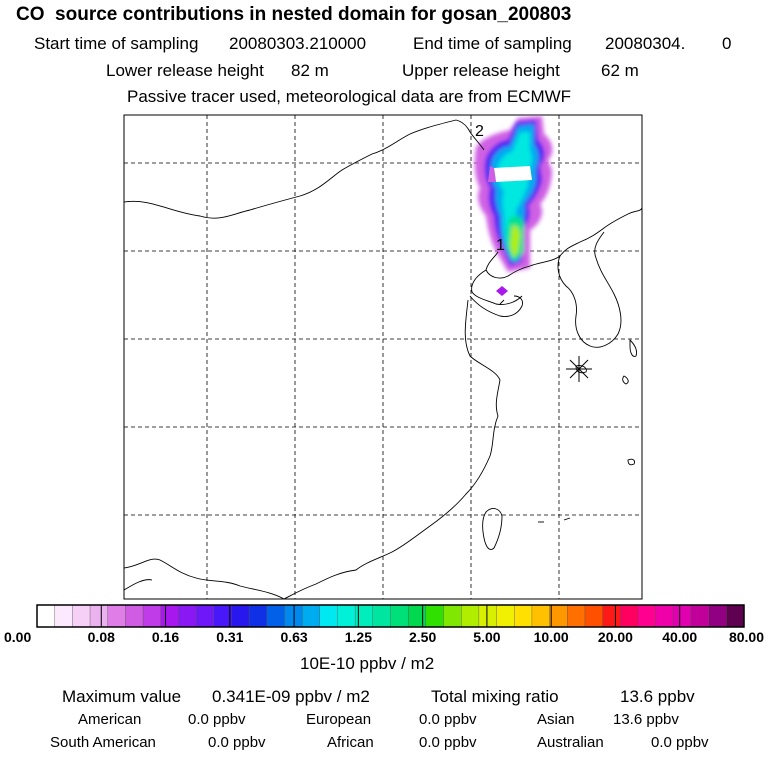 The image size is (768, 768). I want to click on colorbar-tick-label: 1.25, so click(358, 637).